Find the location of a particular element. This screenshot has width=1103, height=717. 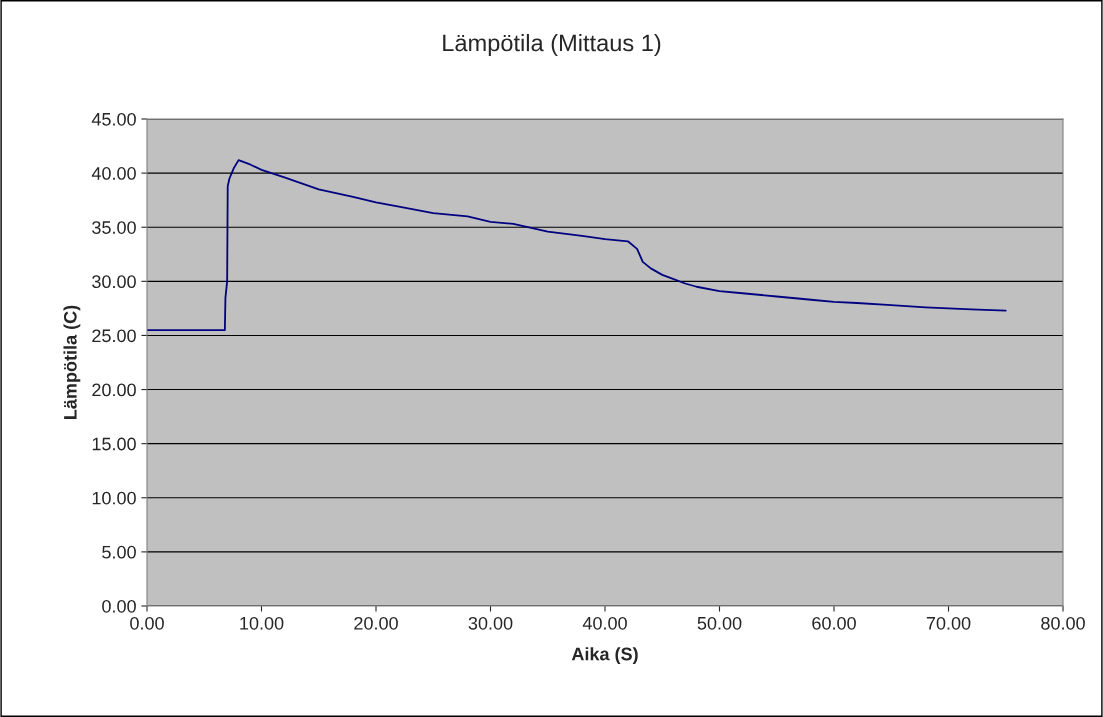

x-tick-label: 0.00 is located at coordinates (147, 623).